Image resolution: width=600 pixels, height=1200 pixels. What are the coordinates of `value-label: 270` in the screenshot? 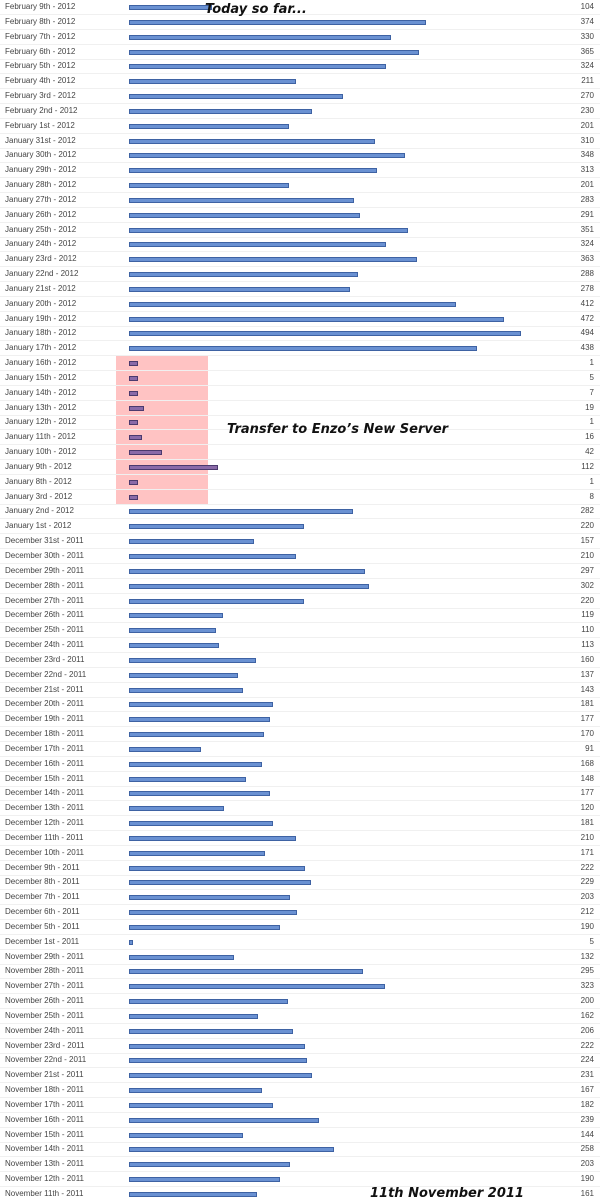 It's located at (587, 95).